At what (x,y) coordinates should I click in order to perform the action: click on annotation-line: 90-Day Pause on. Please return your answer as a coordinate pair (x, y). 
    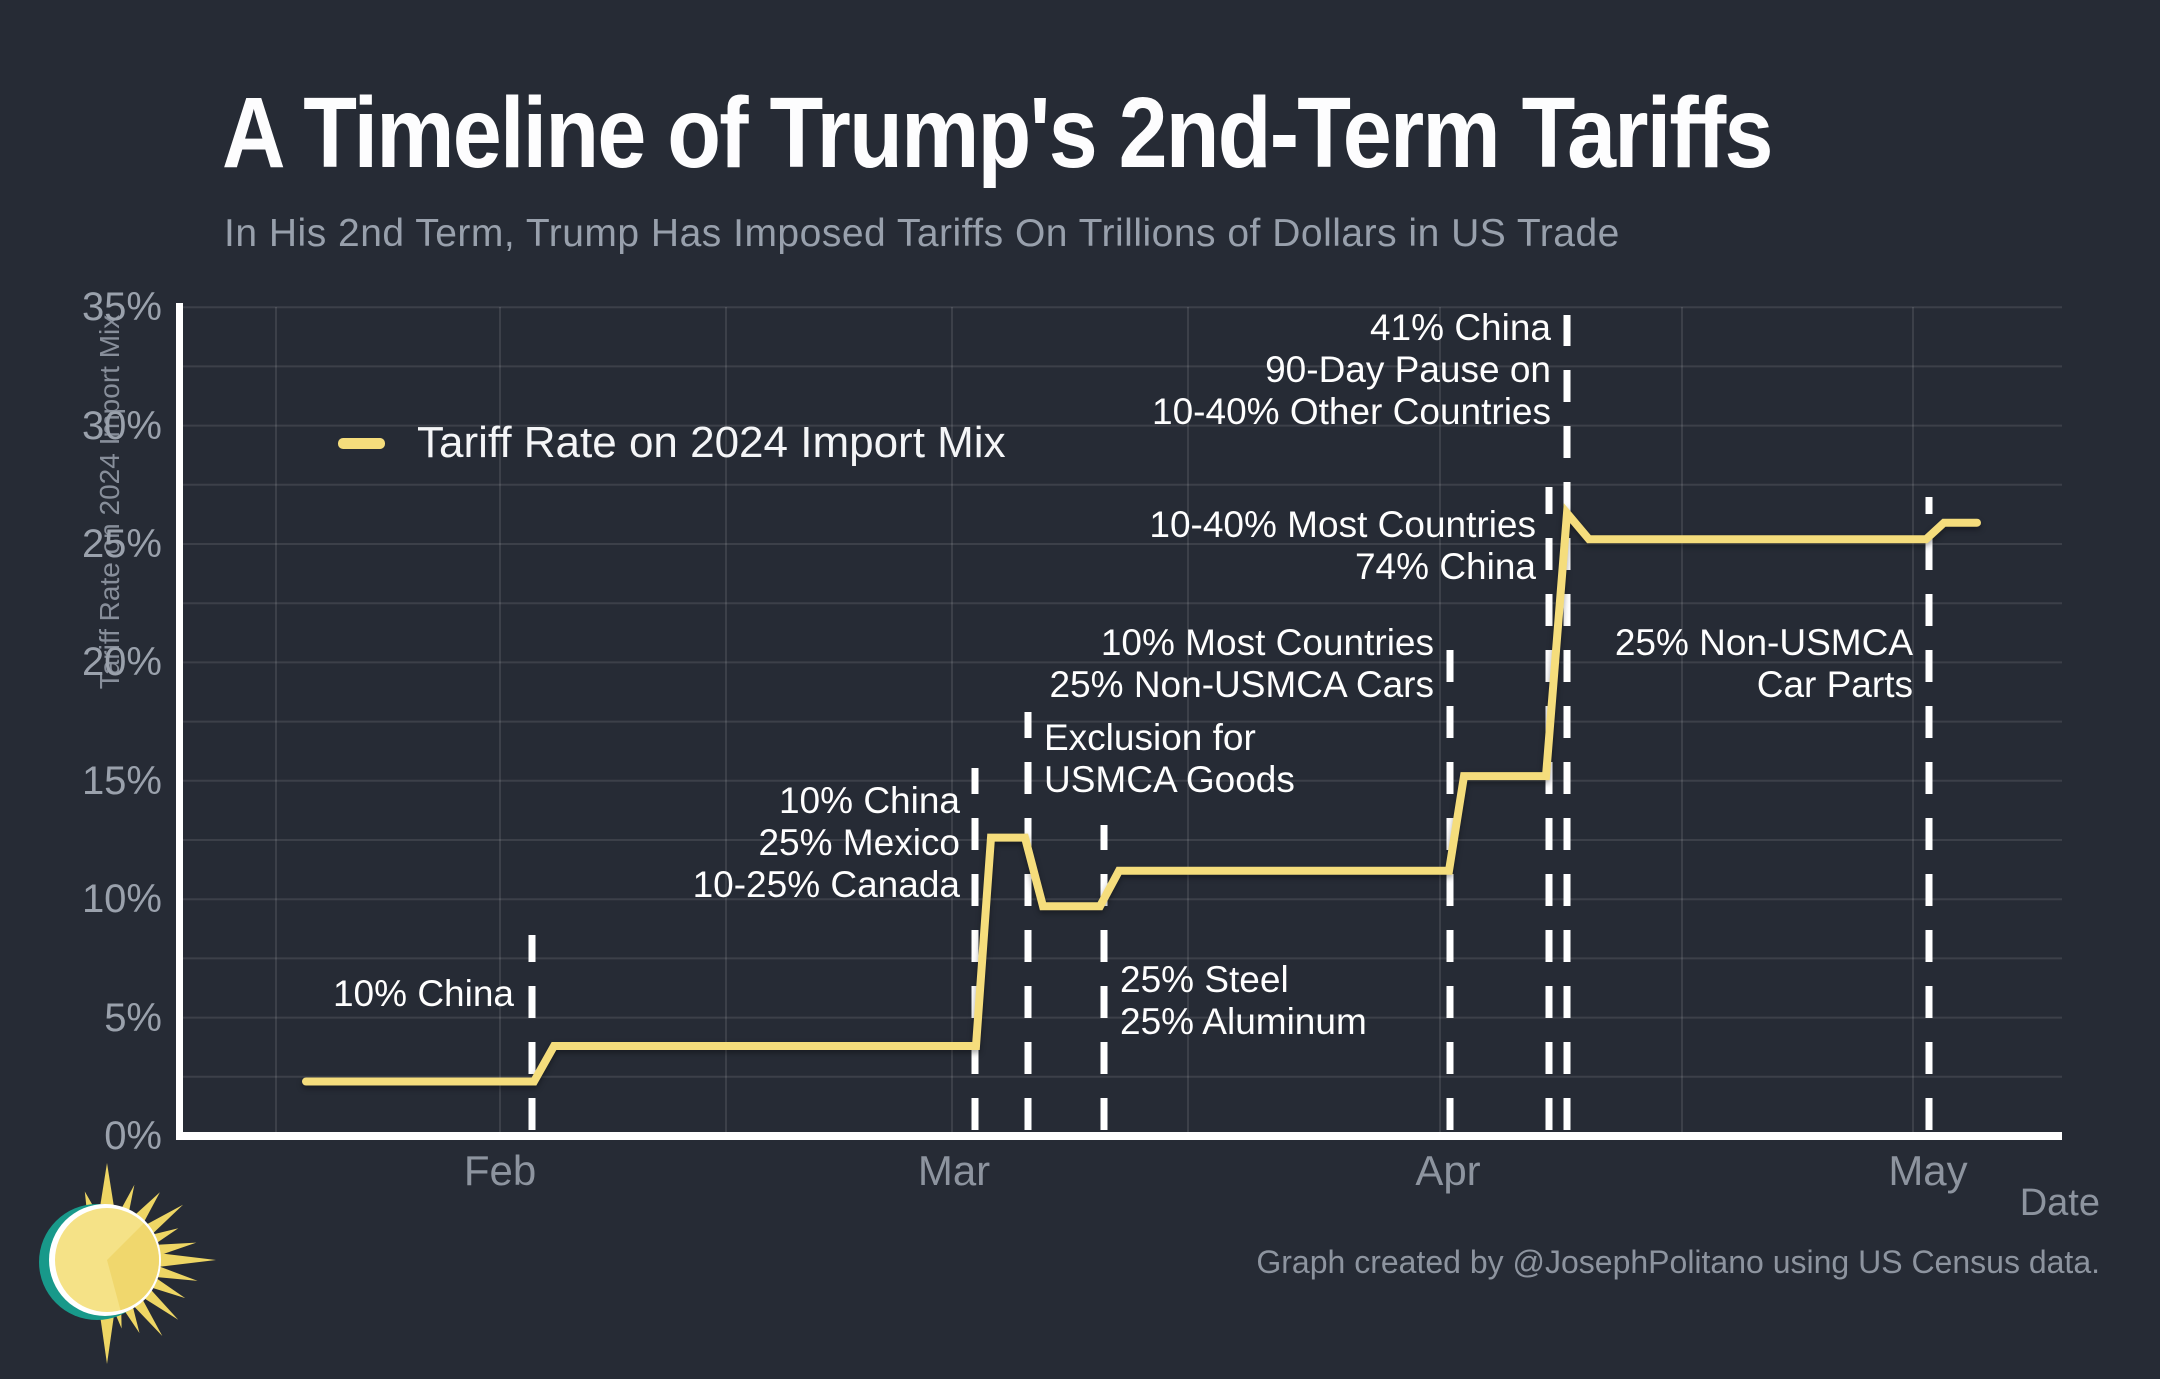
    Looking at the image, I should click on (1408, 369).